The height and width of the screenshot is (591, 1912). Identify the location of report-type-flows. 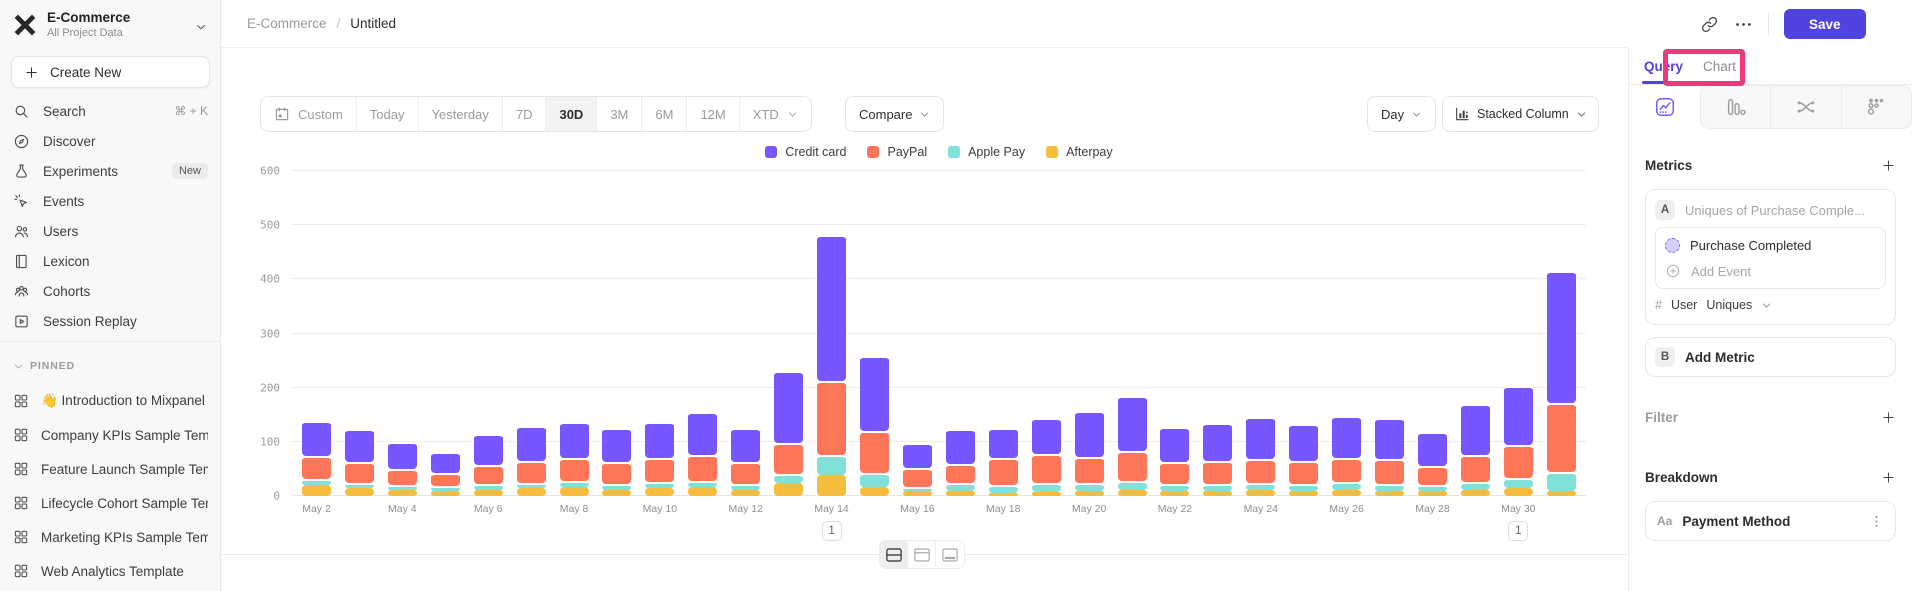
(1805, 107).